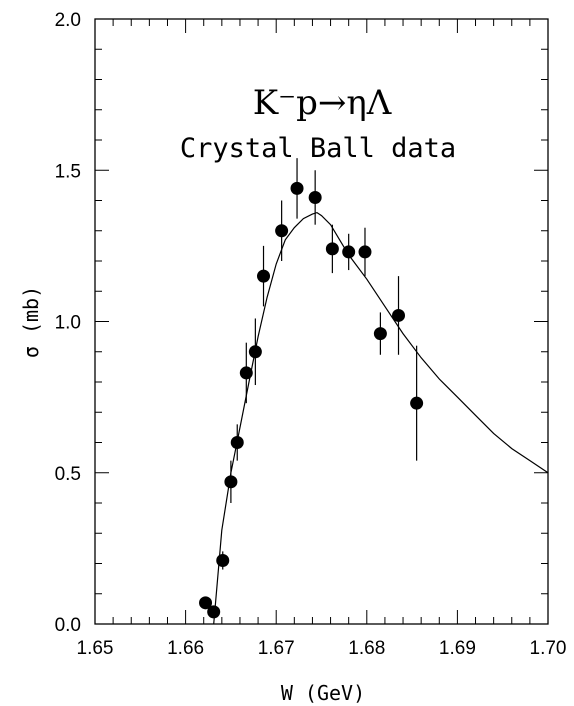 The image size is (574, 706). I want to click on x-tick-label: 1.70, so click(548, 648).